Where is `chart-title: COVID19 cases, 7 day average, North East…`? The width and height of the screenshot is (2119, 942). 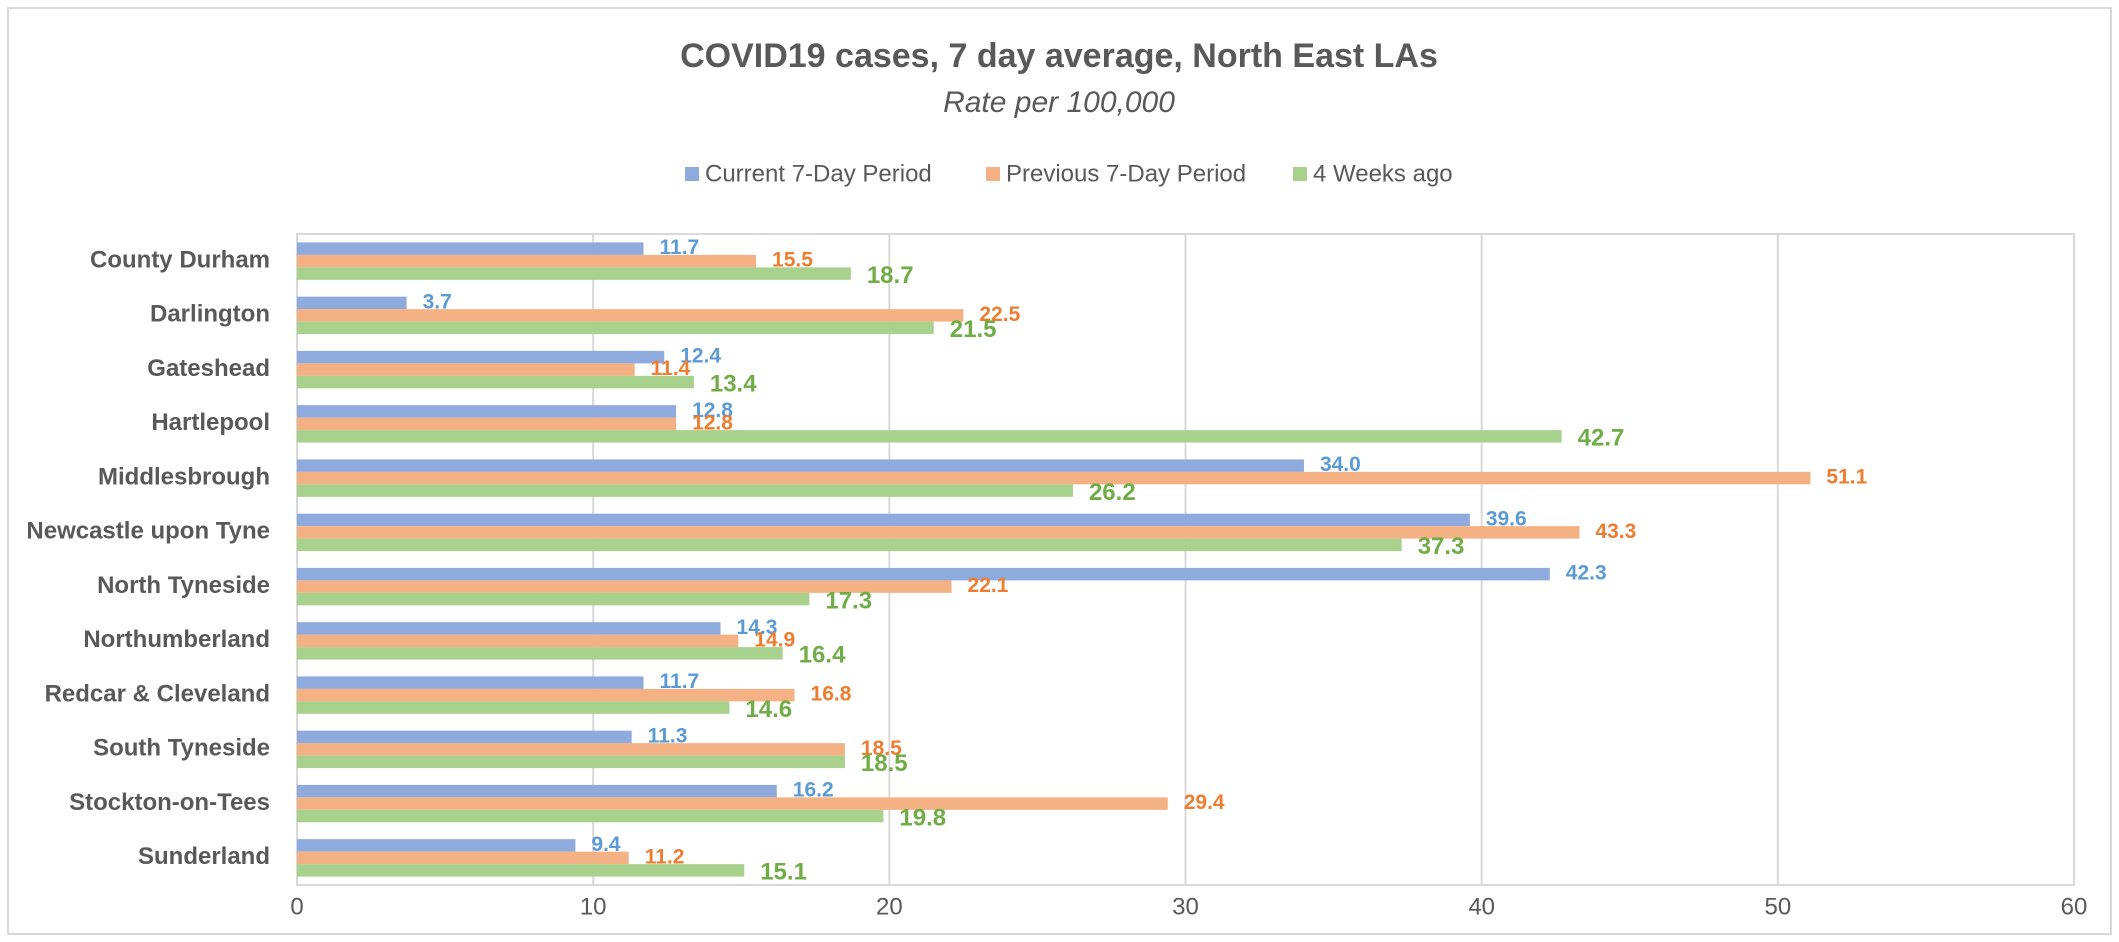
chart-title: COVID19 cases, 7 day average, North East… is located at coordinates (1059, 56).